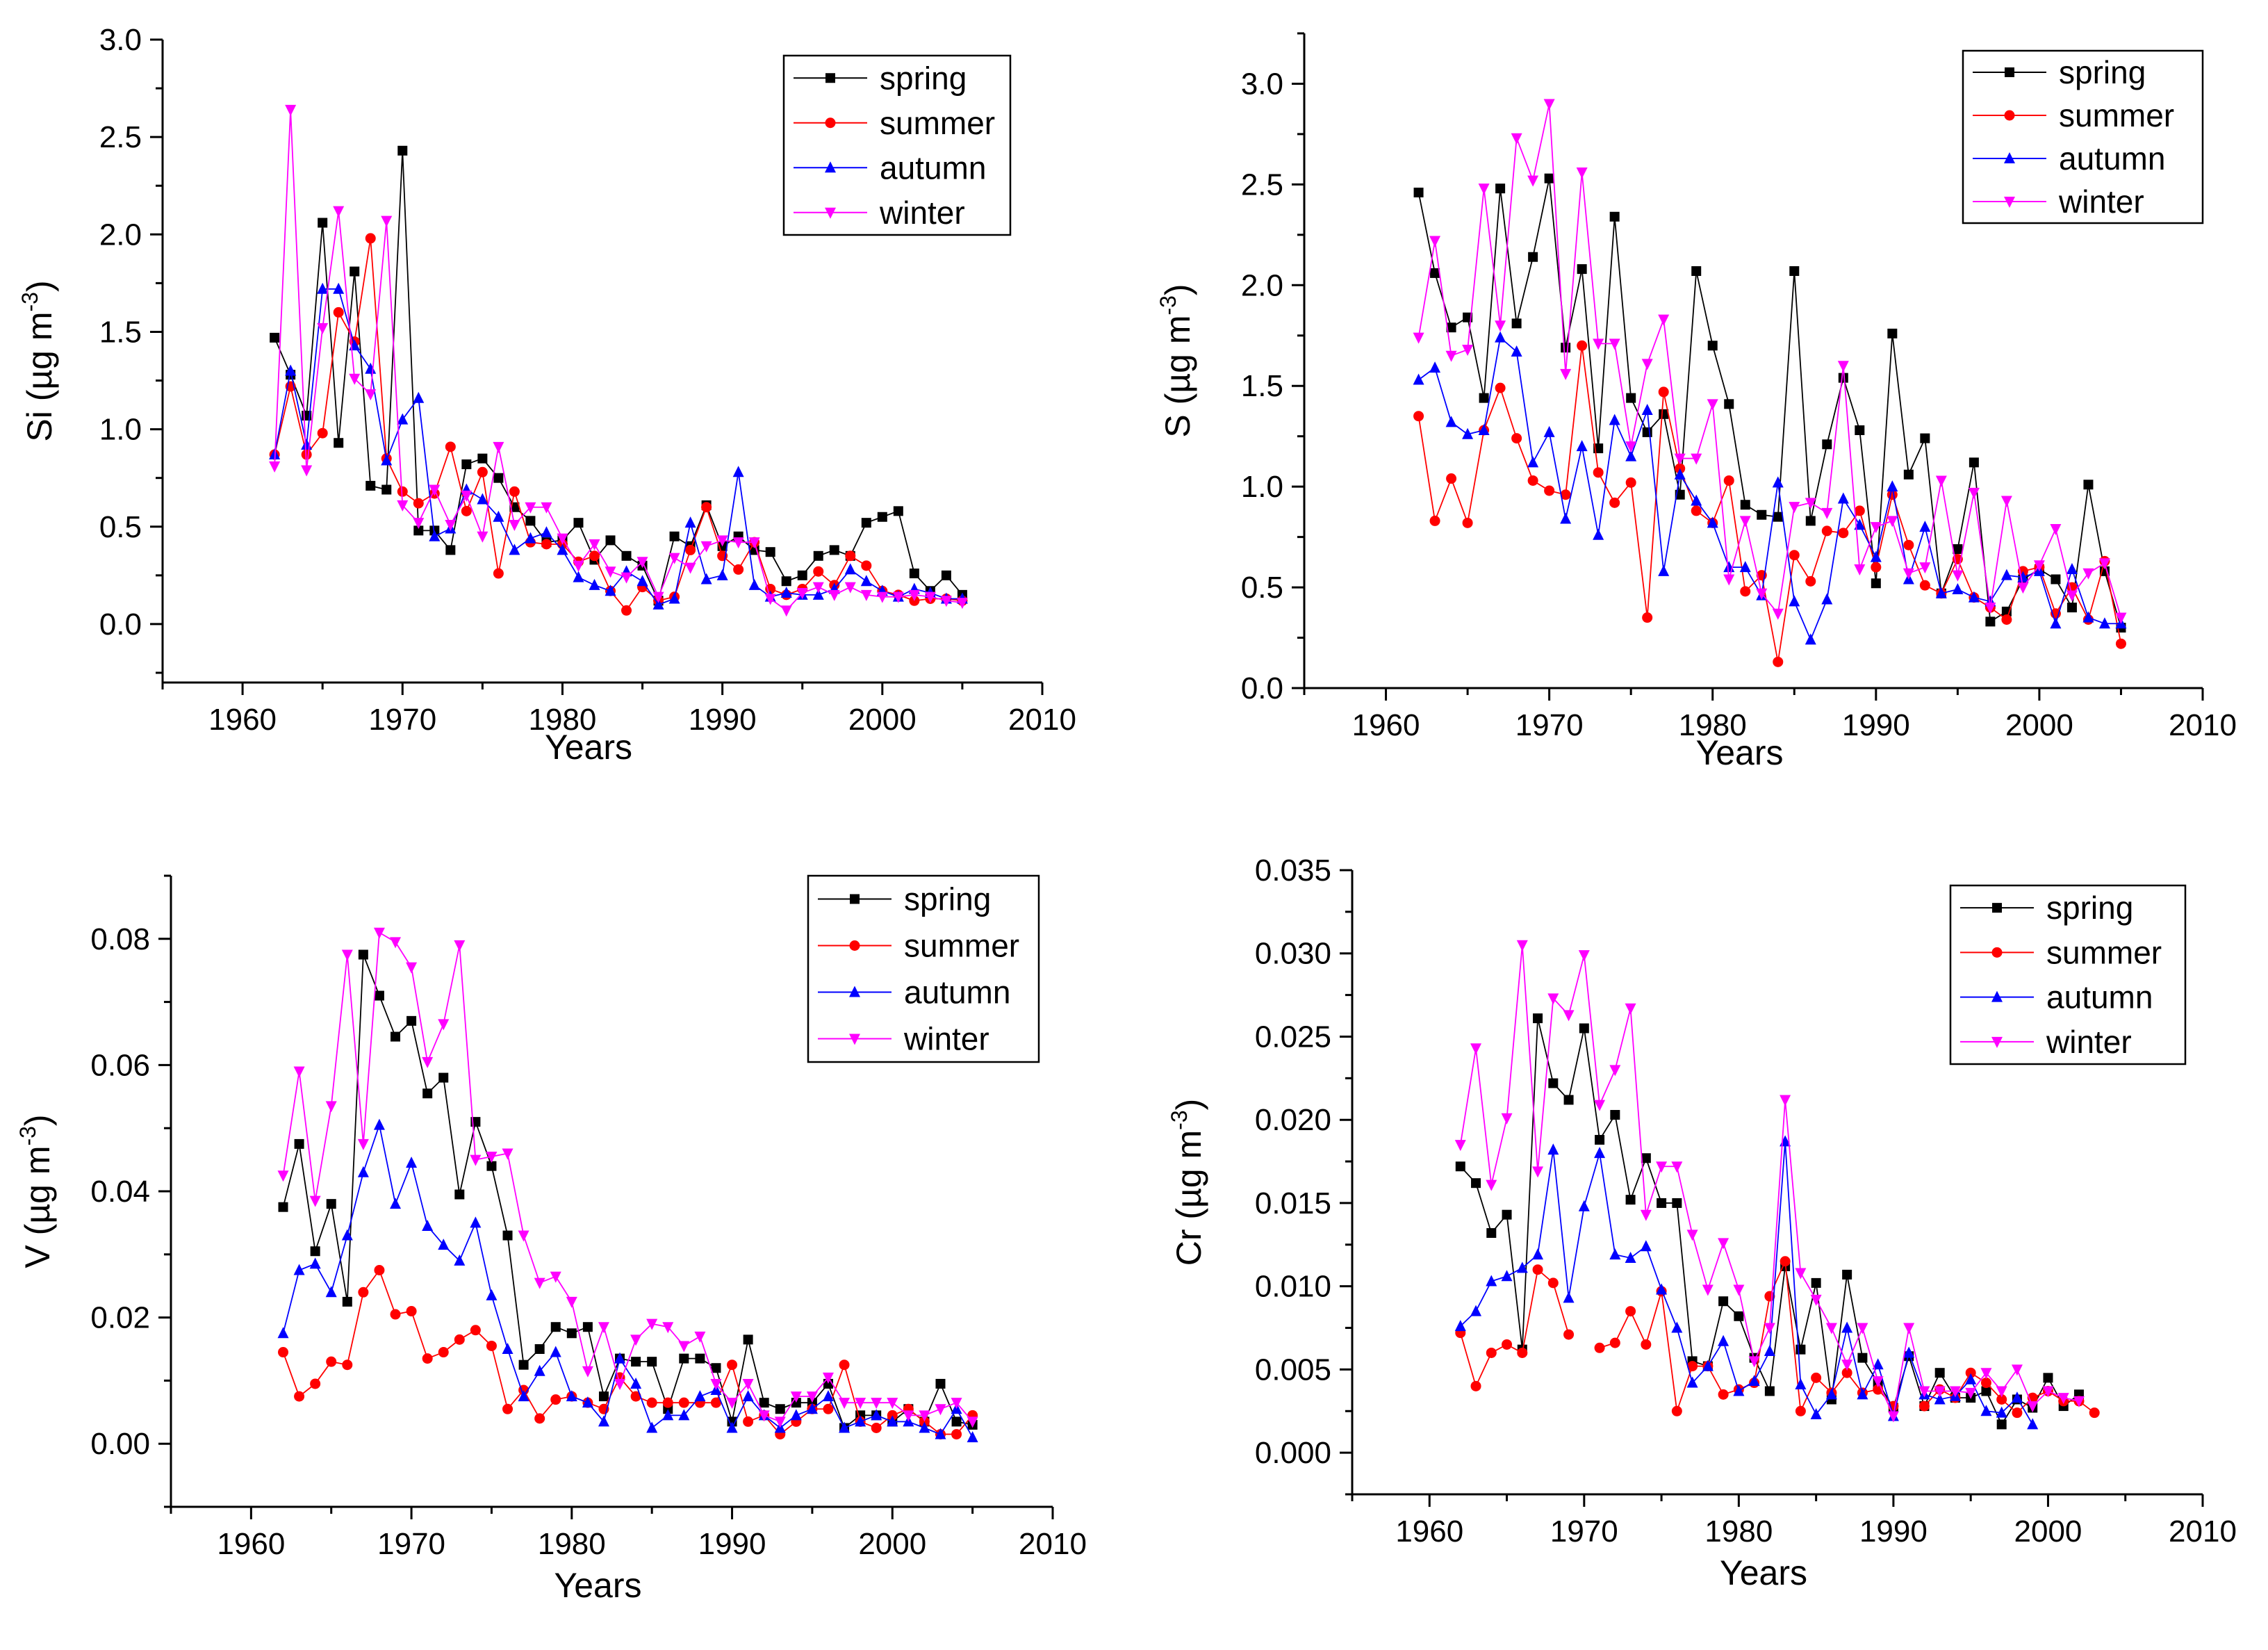 Image resolution: width=2268 pixels, height=1650 pixels. I want to click on series-line-autumn, so click(1746, 1283).